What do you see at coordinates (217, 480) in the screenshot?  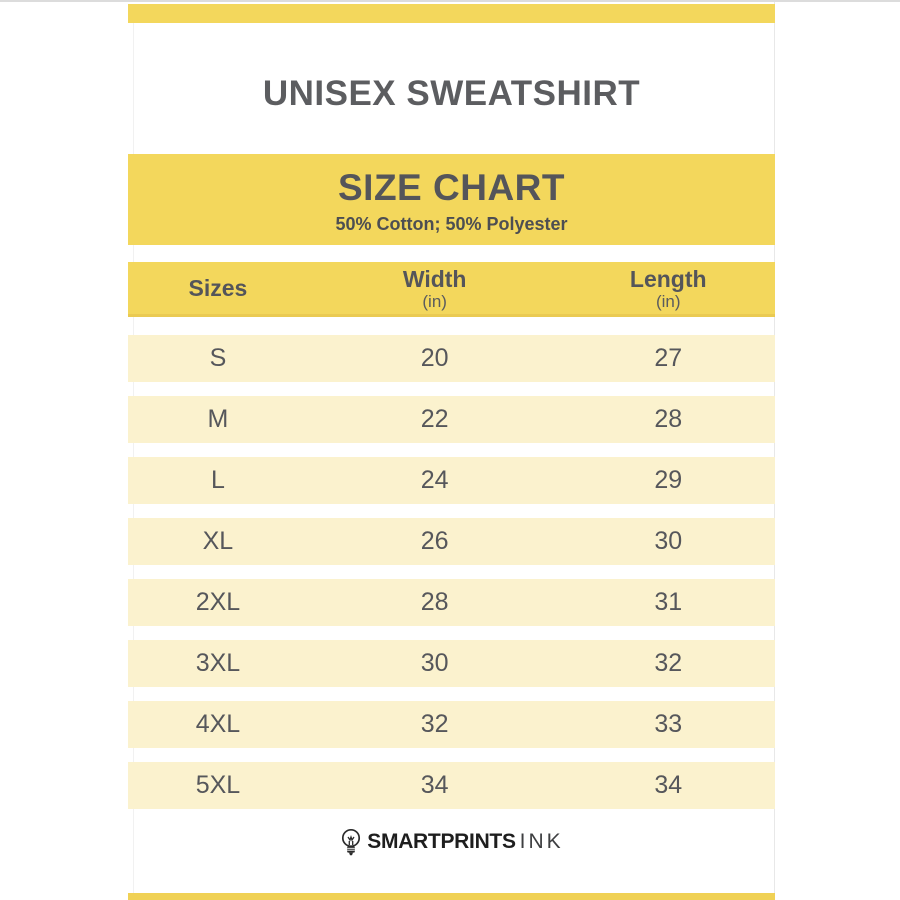 I see `size-cell: L` at bounding box center [217, 480].